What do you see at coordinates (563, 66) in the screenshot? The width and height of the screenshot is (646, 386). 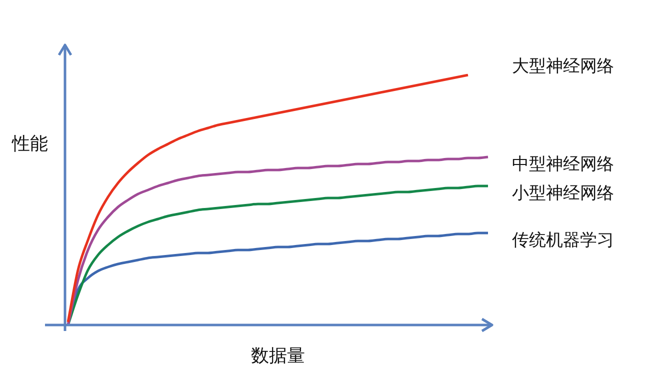 I see `text: 大型神经网络` at bounding box center [563, 66].